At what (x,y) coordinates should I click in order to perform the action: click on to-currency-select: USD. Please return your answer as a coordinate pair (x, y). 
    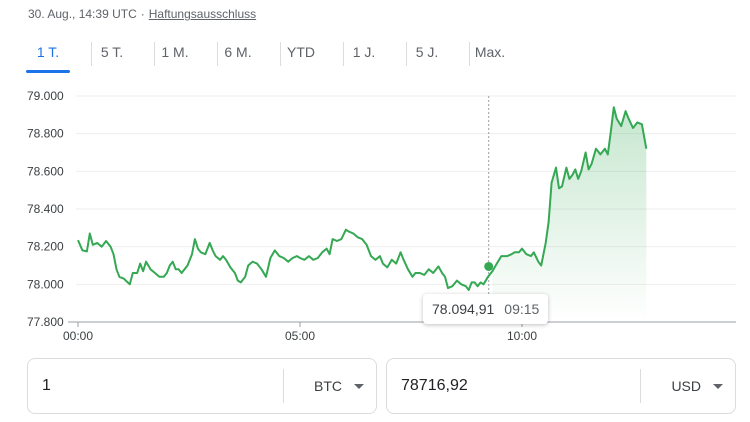
    Looking at the image, I should click on (688, 386).